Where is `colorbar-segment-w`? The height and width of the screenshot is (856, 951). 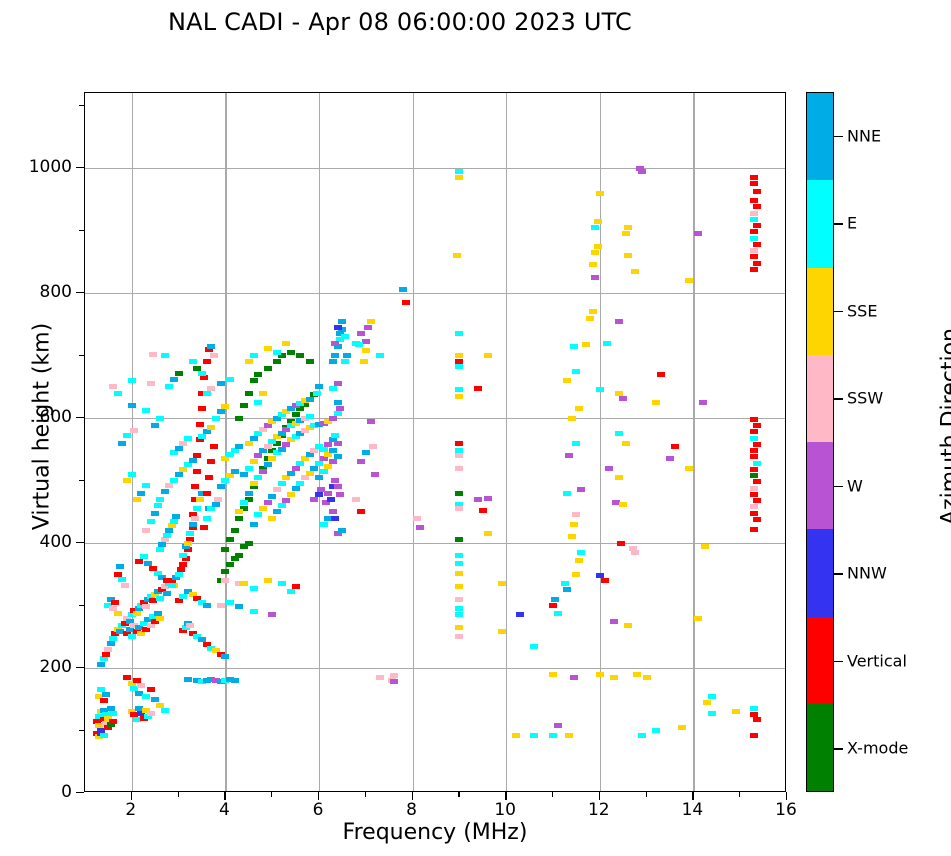
colorbar-segment-w is located at coordinates (820, 486).